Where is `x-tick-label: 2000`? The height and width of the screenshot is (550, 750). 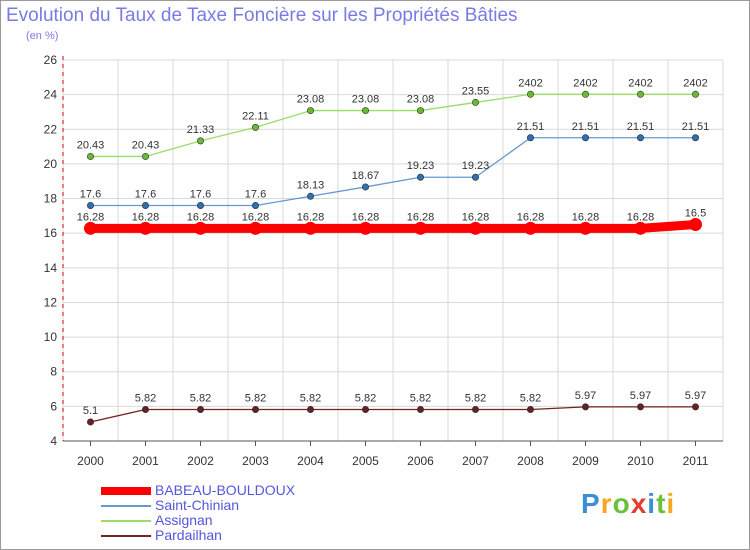 x-tick-label: 2000 is located at coordinates (90, 461).